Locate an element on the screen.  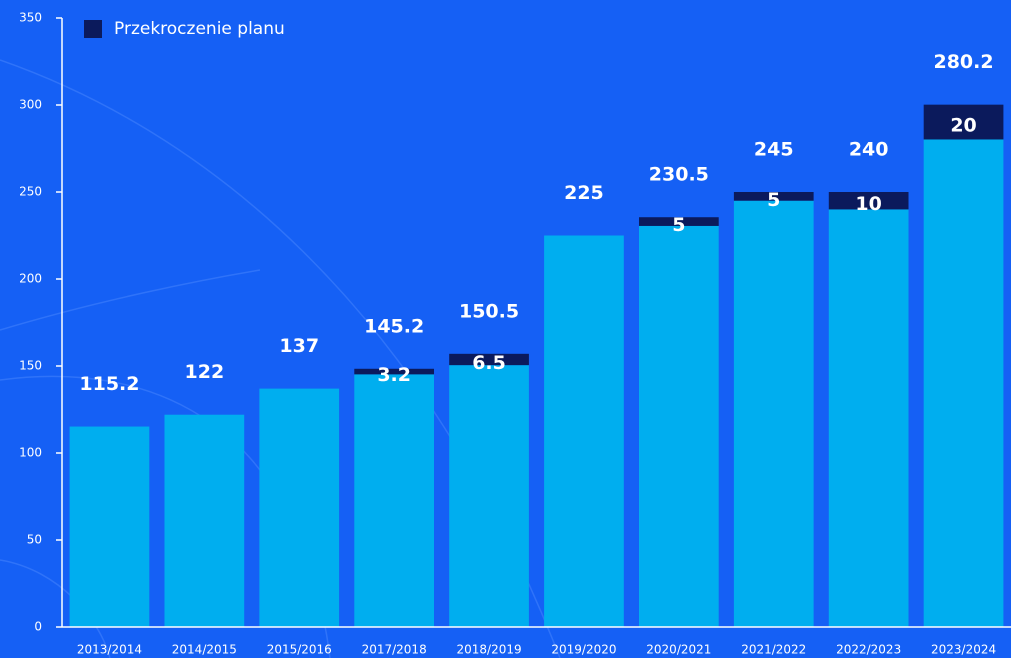
legend-swatch is located at coordinates (93, 29).